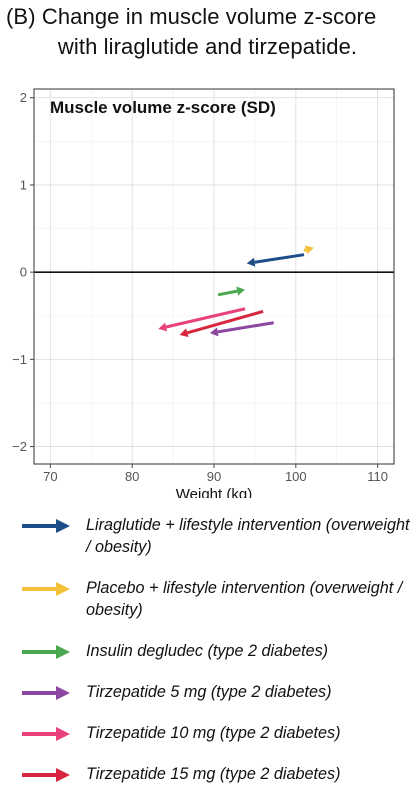  I want to click on legend-item: Tirzepatide 15 mg (type 2 diabetes), so click(217, 774).